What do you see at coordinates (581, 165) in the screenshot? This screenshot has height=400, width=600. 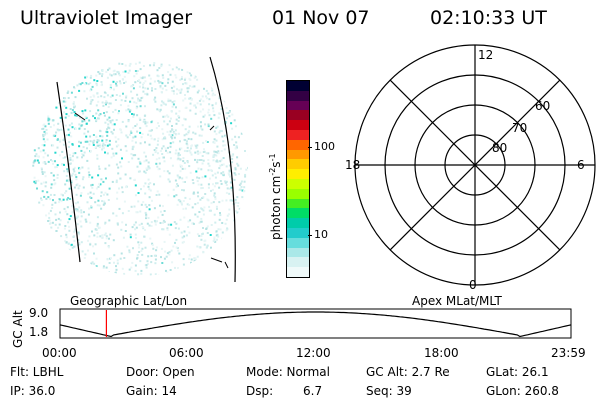 I see `mlt-label-6: 6` at bounding box center [581, 165].